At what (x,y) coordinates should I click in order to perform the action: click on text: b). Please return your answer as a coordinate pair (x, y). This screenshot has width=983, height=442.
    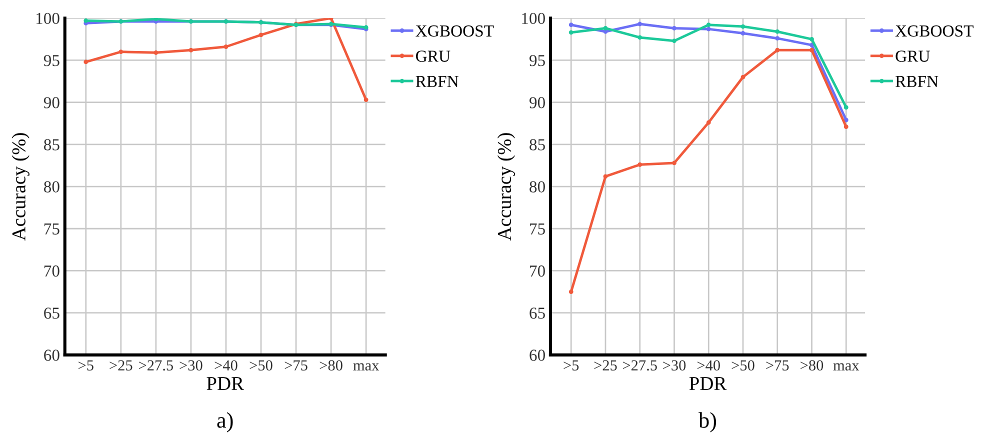
    Looking at the image, I should click on (707, 422).